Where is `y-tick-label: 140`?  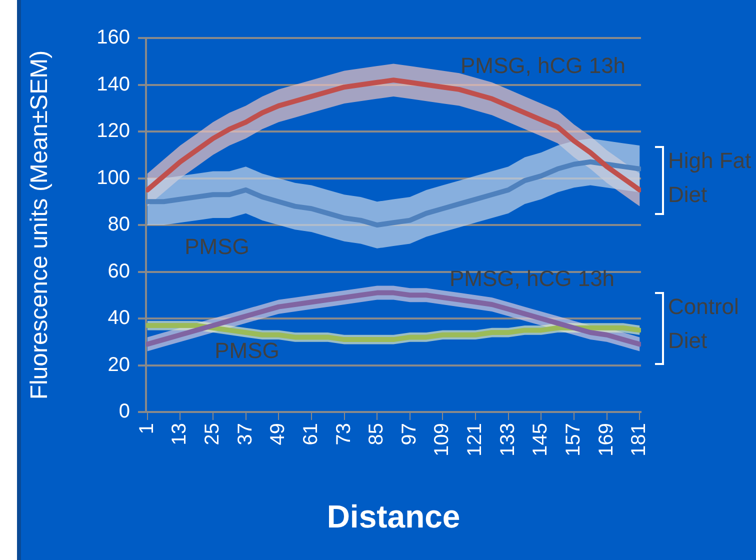 y-tick-label: 140 is located at coordinates (113, 84).